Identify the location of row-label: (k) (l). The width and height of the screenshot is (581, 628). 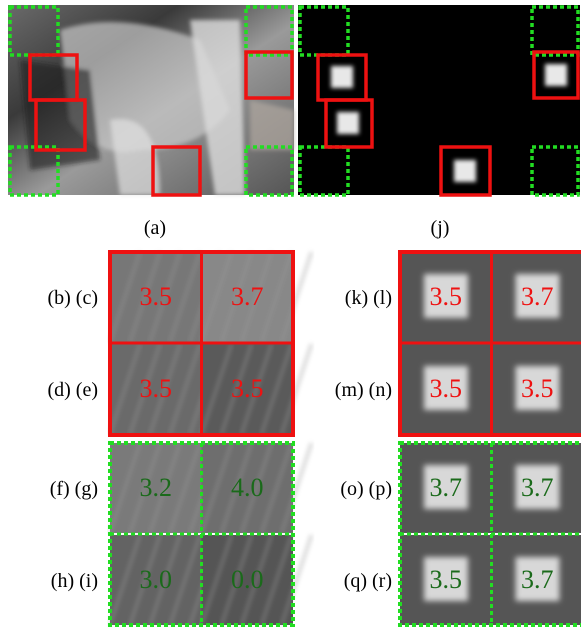
(368, 298).